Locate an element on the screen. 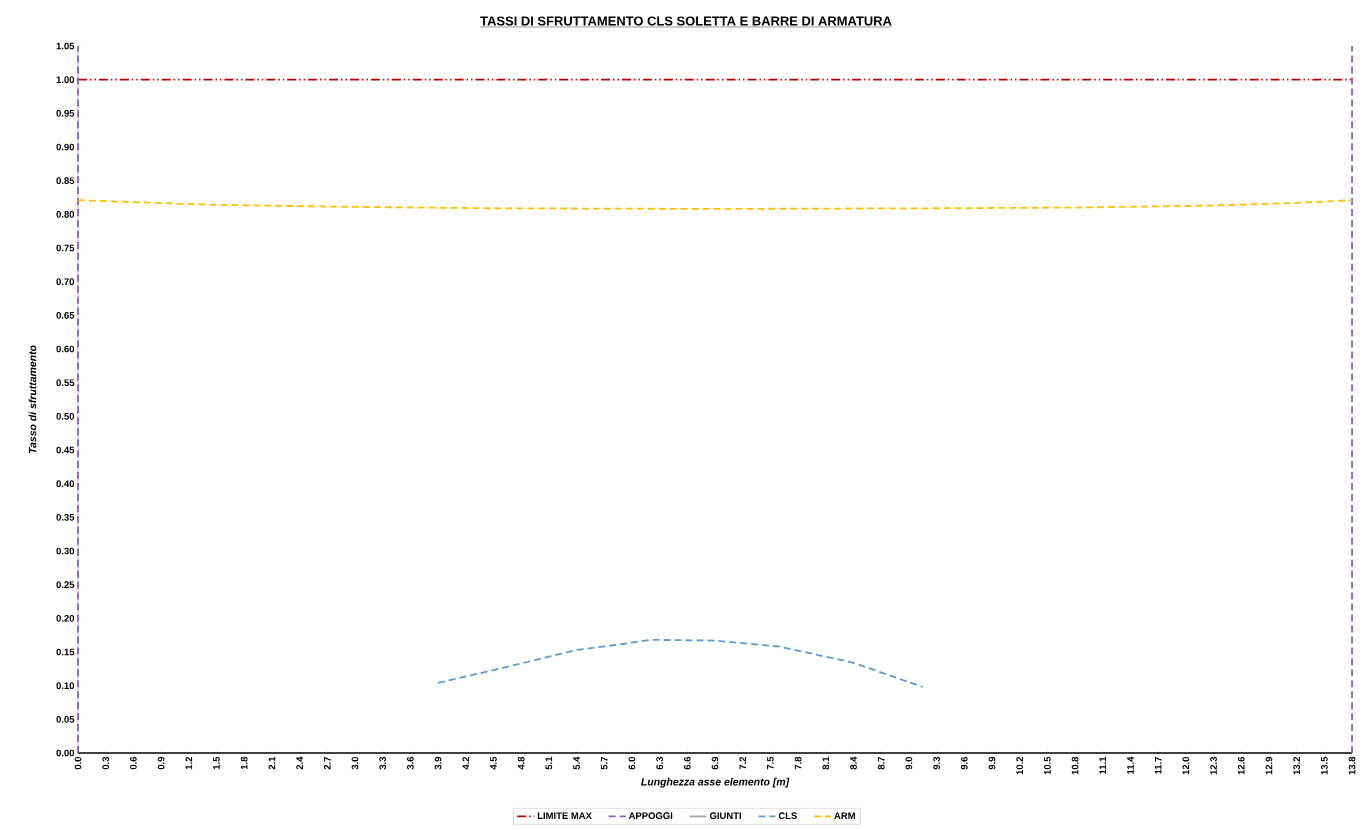  x-tick-label: 3.9 is located at coordinates (438, 763).